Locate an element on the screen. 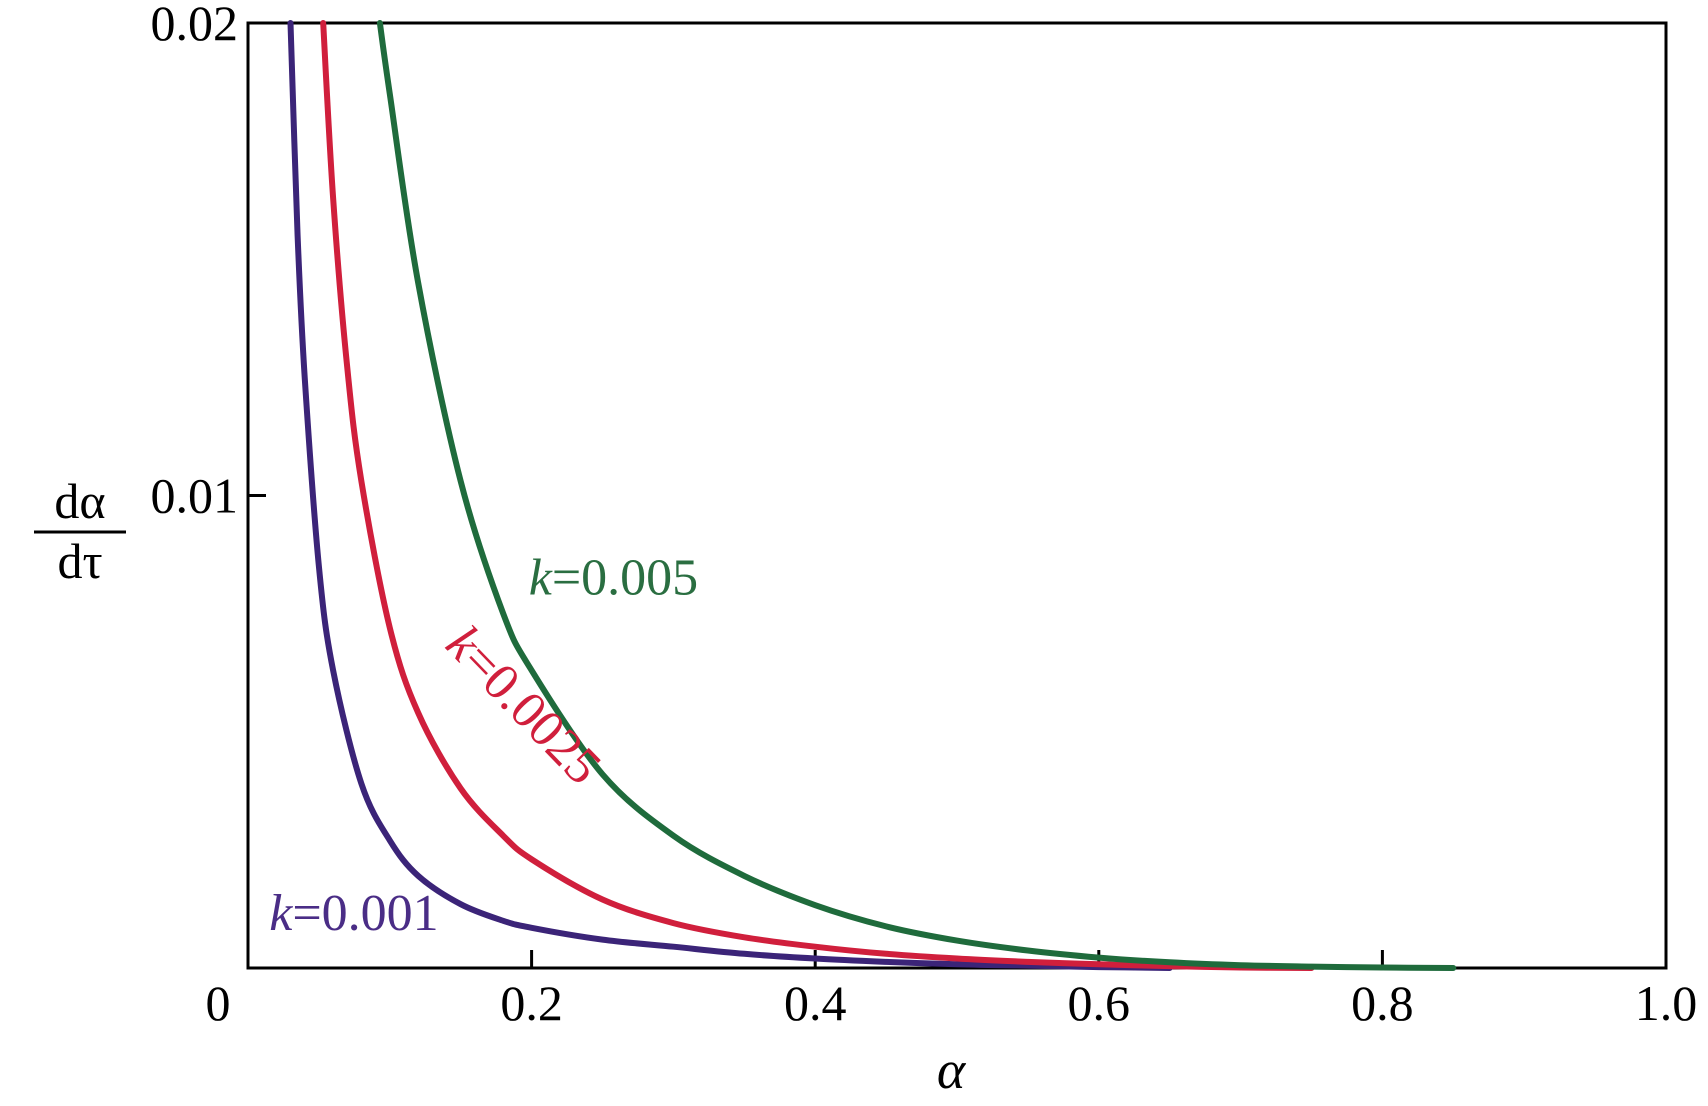 Image resolution: width=1708 pixels, height=1106 pixels. curve-label: k=0.0025 is located at coordinates (523, 705).